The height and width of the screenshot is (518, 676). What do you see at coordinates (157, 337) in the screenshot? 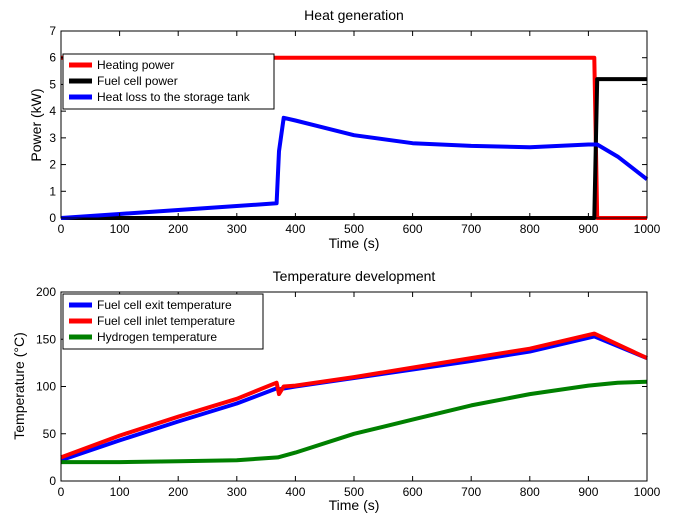
I see `legend-entry-2: Hydrogen temperature` at bounding box center [157, 337].